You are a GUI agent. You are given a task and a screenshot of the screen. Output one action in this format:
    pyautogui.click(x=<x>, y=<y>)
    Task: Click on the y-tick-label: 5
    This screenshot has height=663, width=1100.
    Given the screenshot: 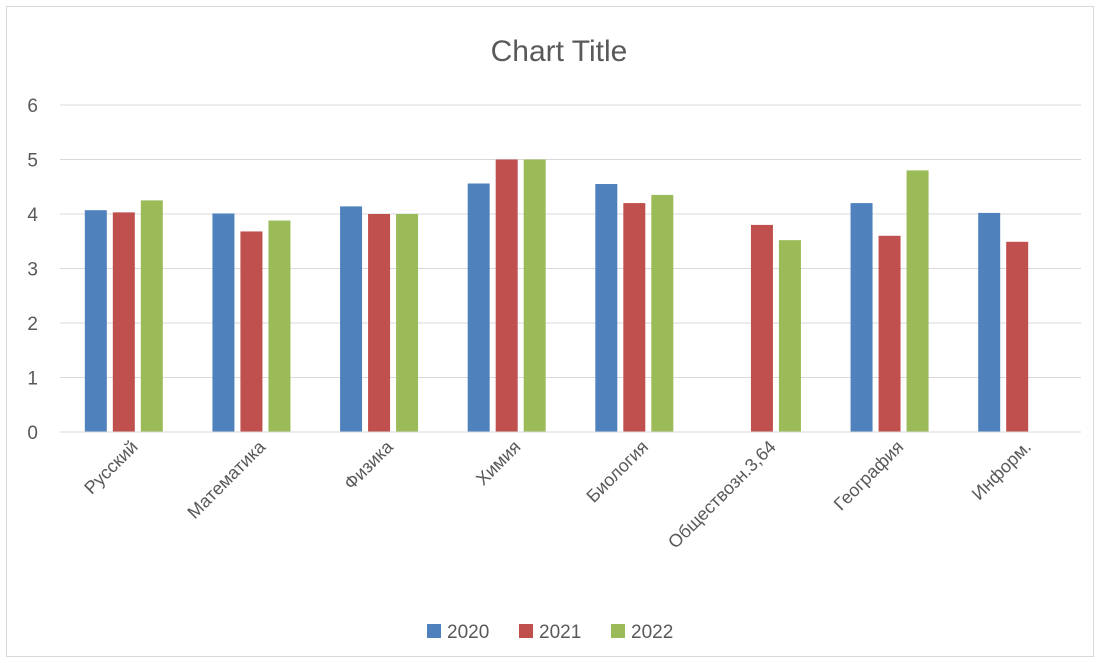 What is the action you would take?
    pyautogui.click(x=32, y=161)
    